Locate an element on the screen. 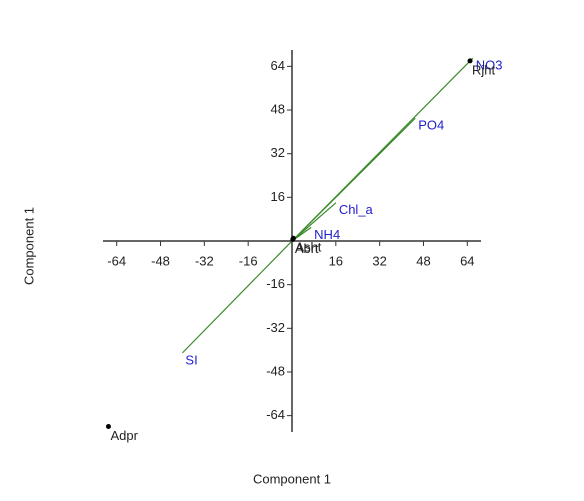  sample-label: Rjht is located at coordinates (484, 69).